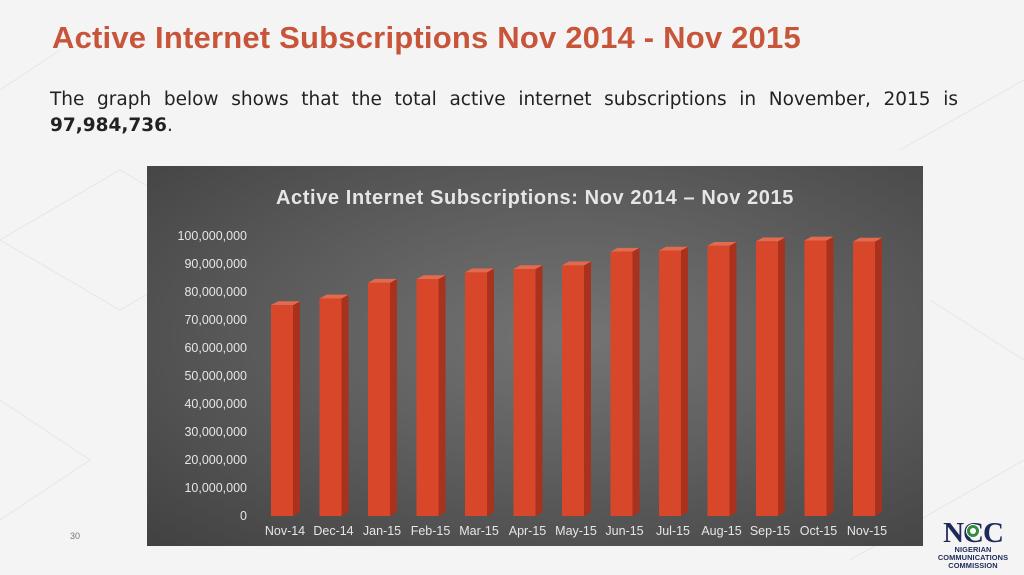  Describe the element at coordinates (770, 531) in the screenshot. I see `x-tick-label: Sep-15` at that location.